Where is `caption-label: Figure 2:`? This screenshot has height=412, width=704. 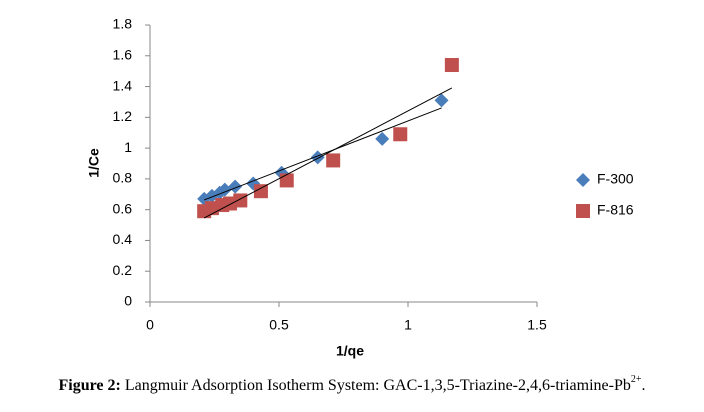
caption-label: Figure 2: is located at coordinates (89, 385).